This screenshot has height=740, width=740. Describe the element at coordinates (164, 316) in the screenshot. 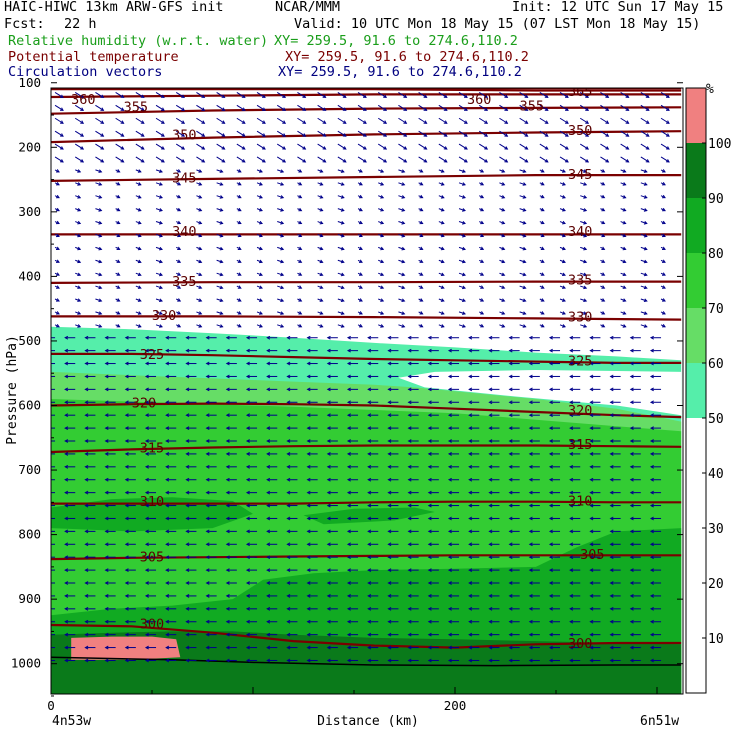

I see `isentrope-label: 330` at that location.